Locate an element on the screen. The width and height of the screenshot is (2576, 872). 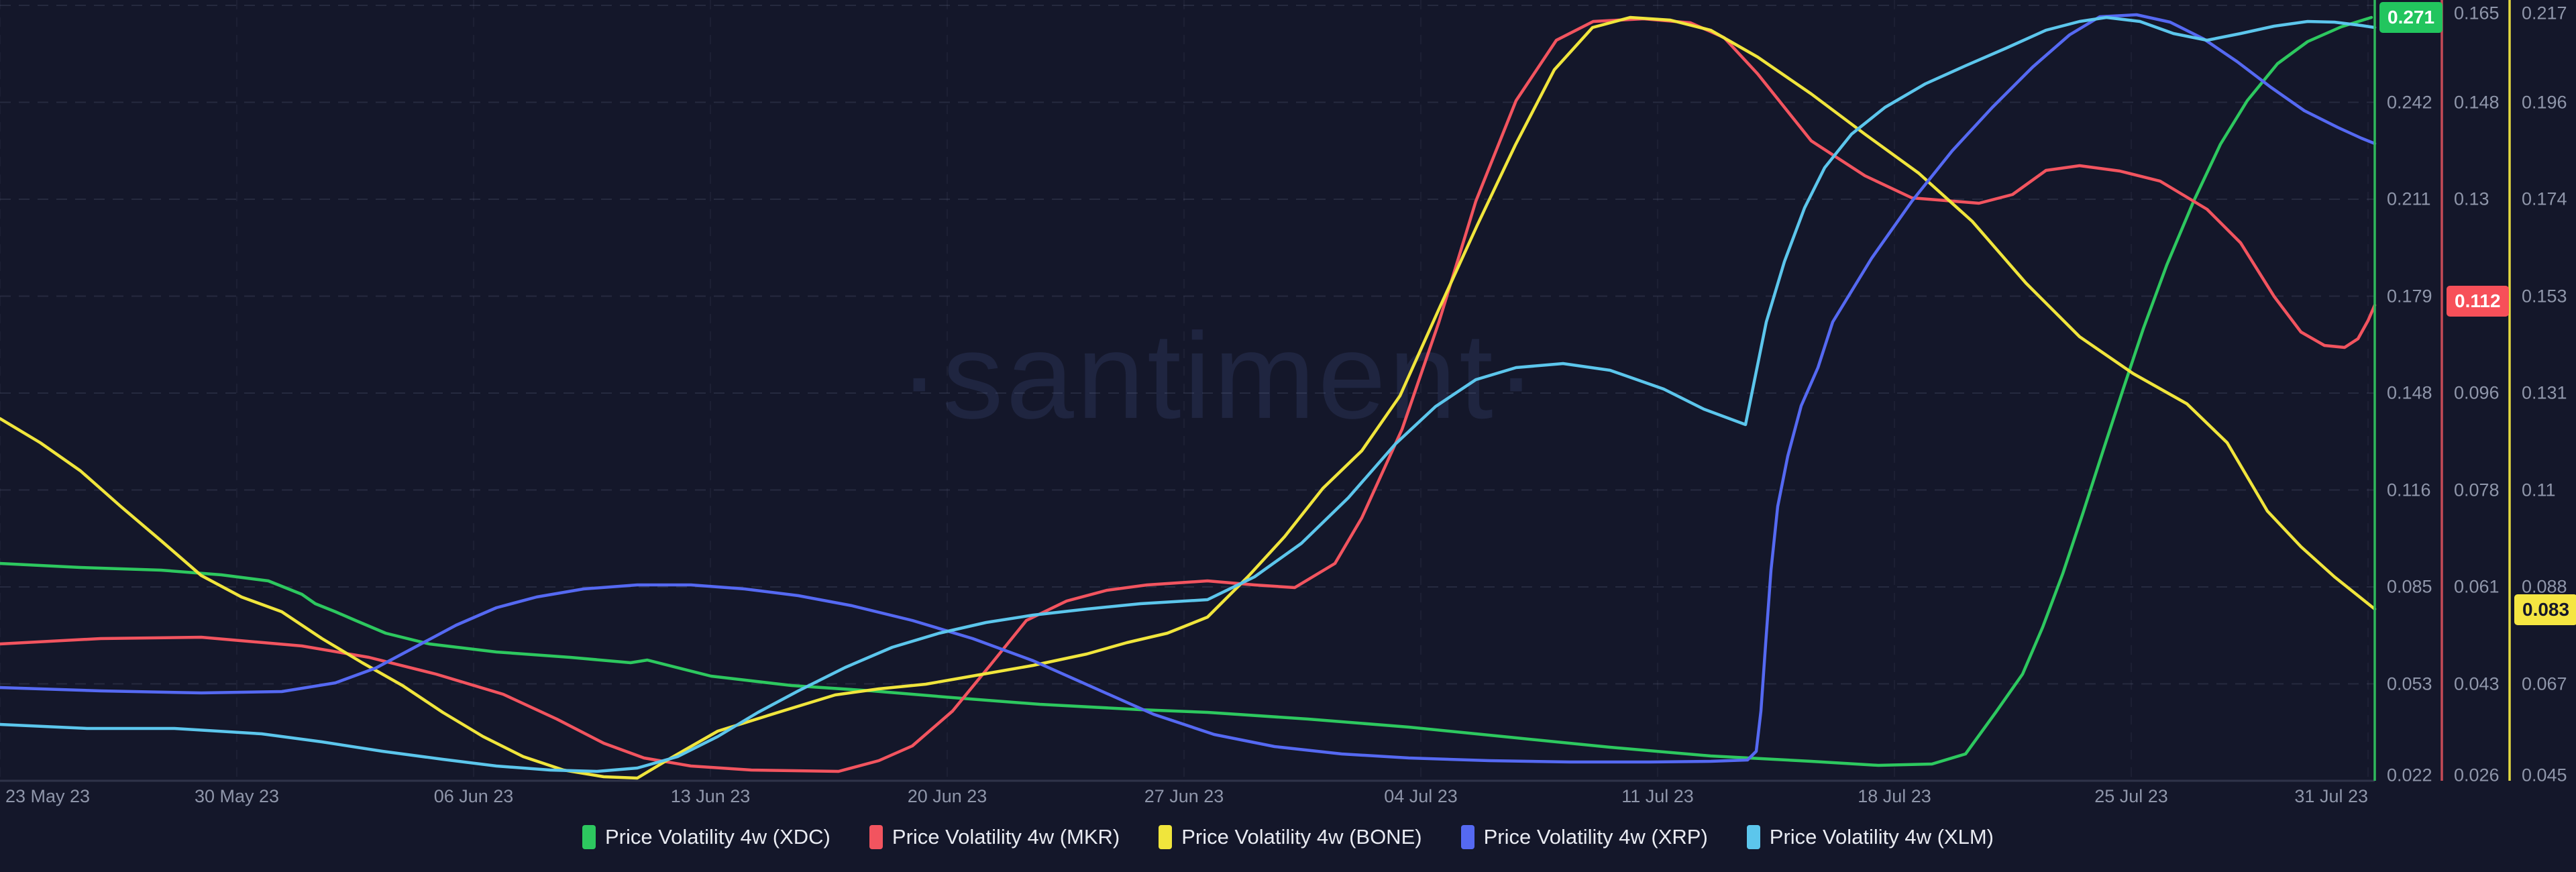
axis-tick-mkr: 0.078 is located at coordinates (2477, 490).